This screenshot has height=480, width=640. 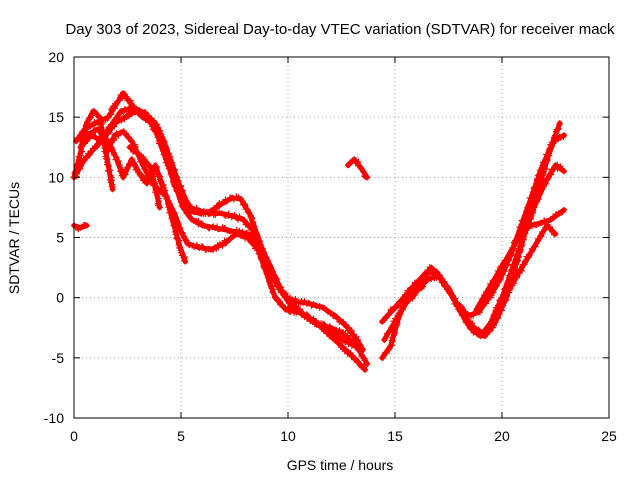 What do you see at coordinates (14, 238) in the screenshot?
I see `y-axis-label: SDTVAR / TECUs` at bounding box center [14, 238].